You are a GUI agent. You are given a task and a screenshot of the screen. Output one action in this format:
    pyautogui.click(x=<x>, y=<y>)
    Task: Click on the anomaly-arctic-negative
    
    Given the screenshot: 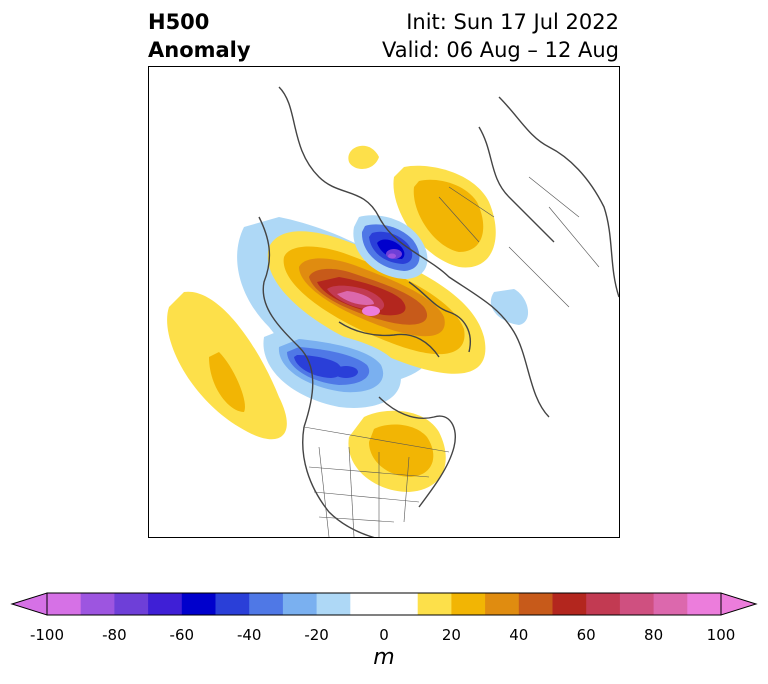 What is the action you would take?
    pyautogui.click(x=390, y=247)
    